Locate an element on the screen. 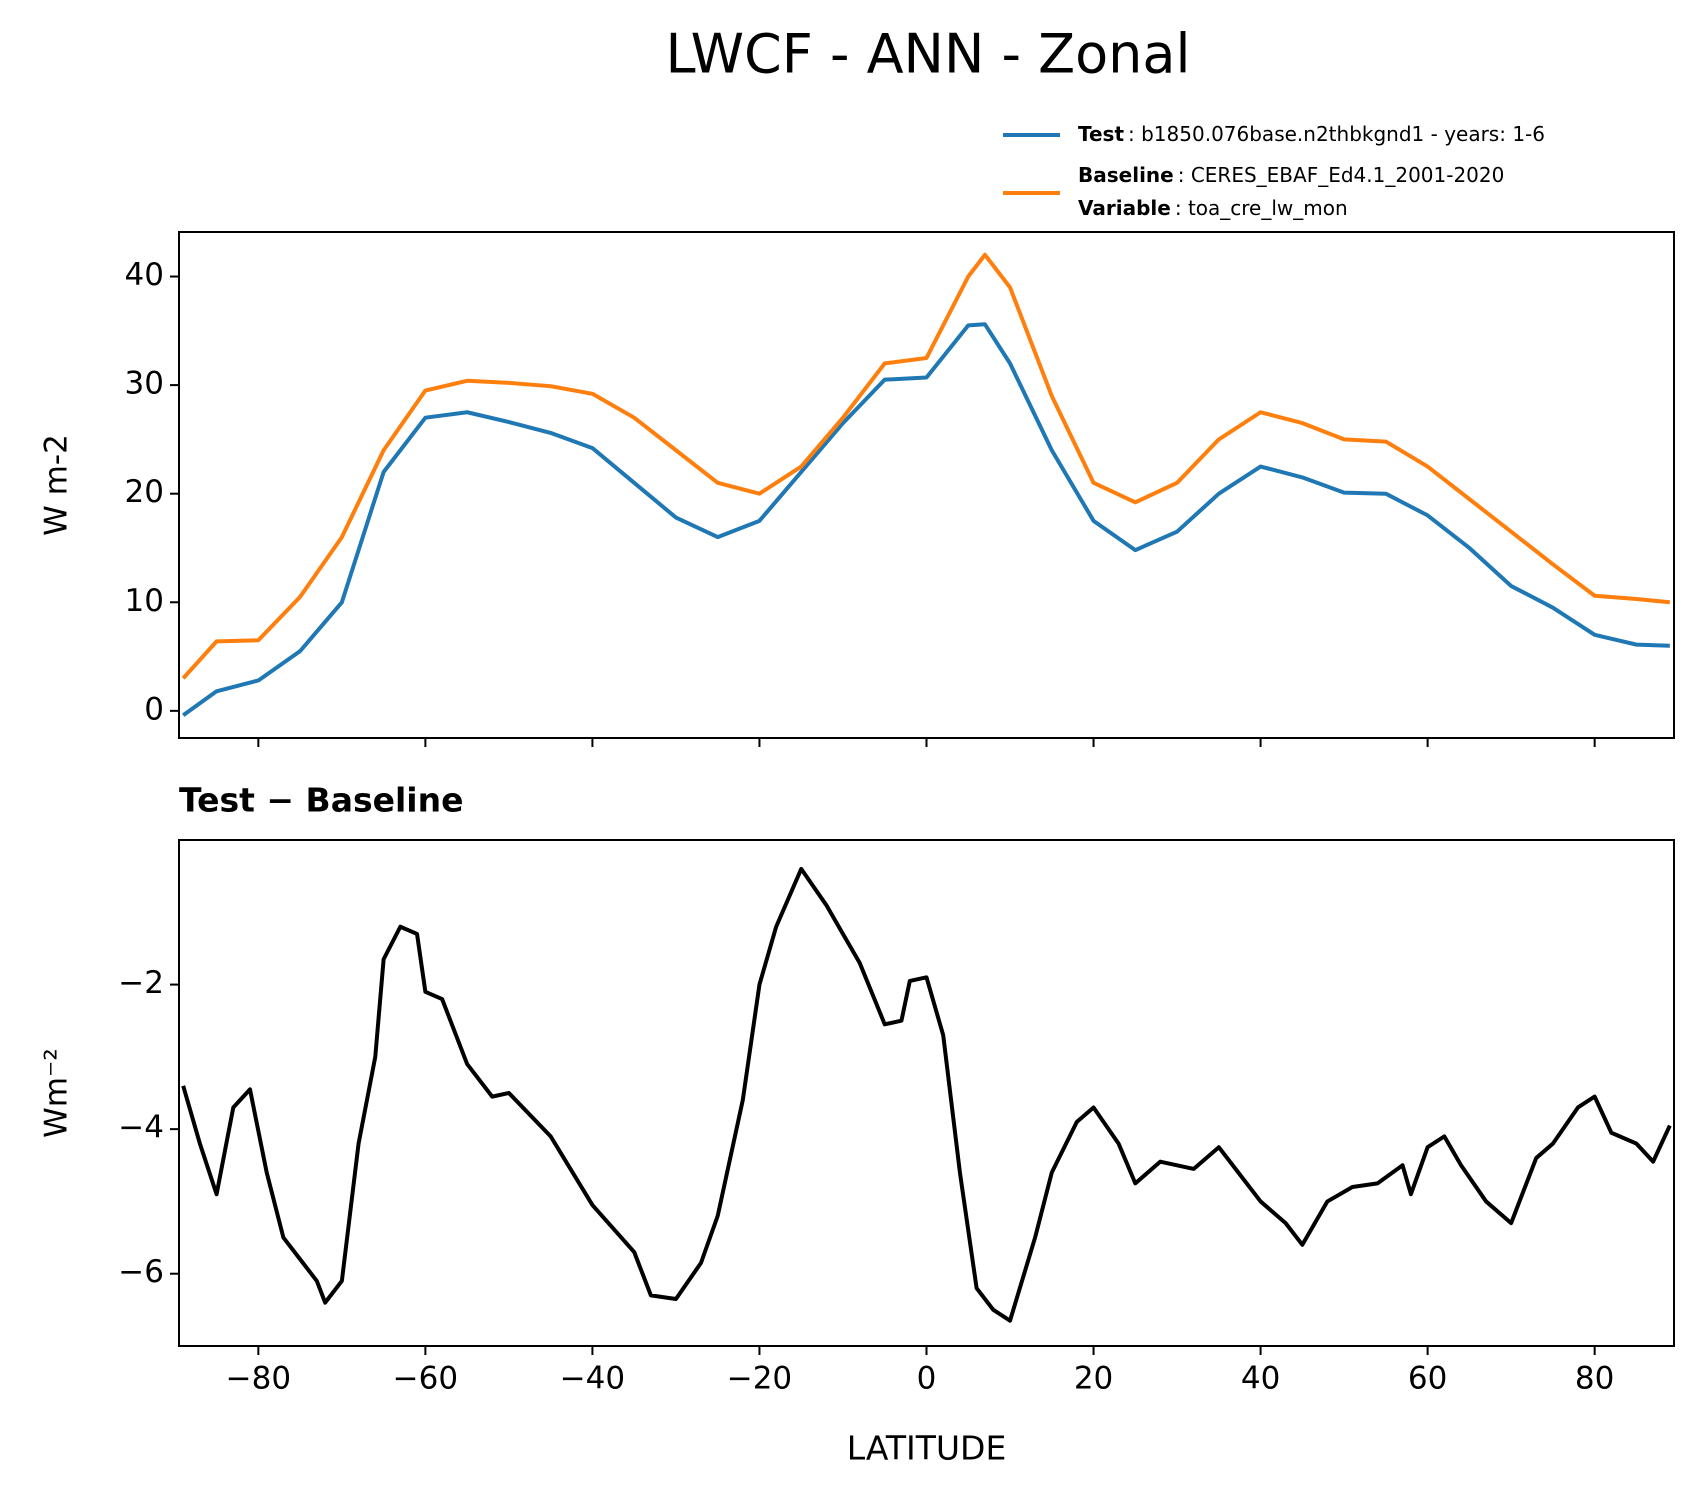 Image resolution: width=1696 pixels, height=1496 pixels. y-tick-label: 0 is located at coordinates (154, 709).